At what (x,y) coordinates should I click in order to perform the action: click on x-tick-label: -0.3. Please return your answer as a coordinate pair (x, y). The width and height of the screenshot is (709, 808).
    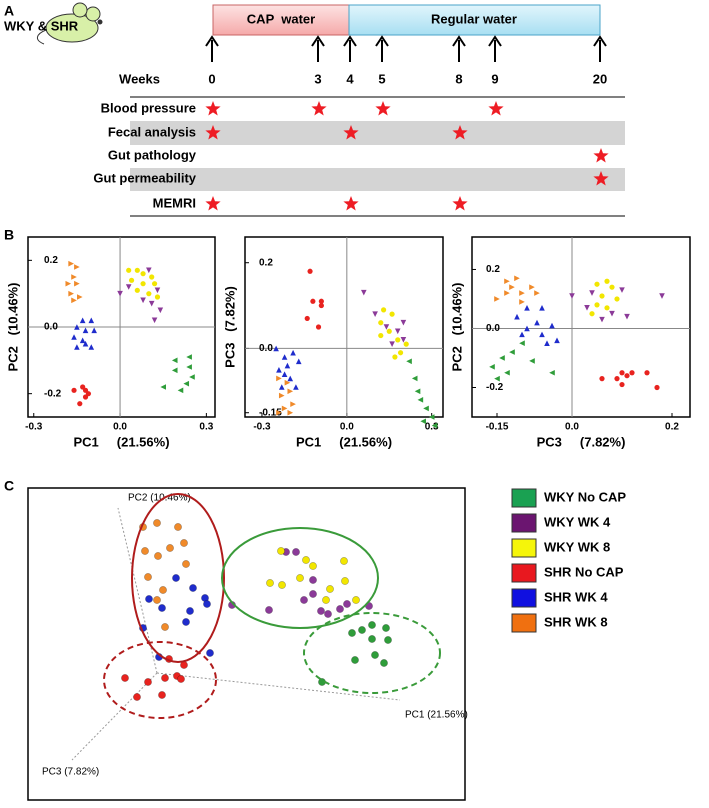
    Looking at the image, I should click on (34, 427).